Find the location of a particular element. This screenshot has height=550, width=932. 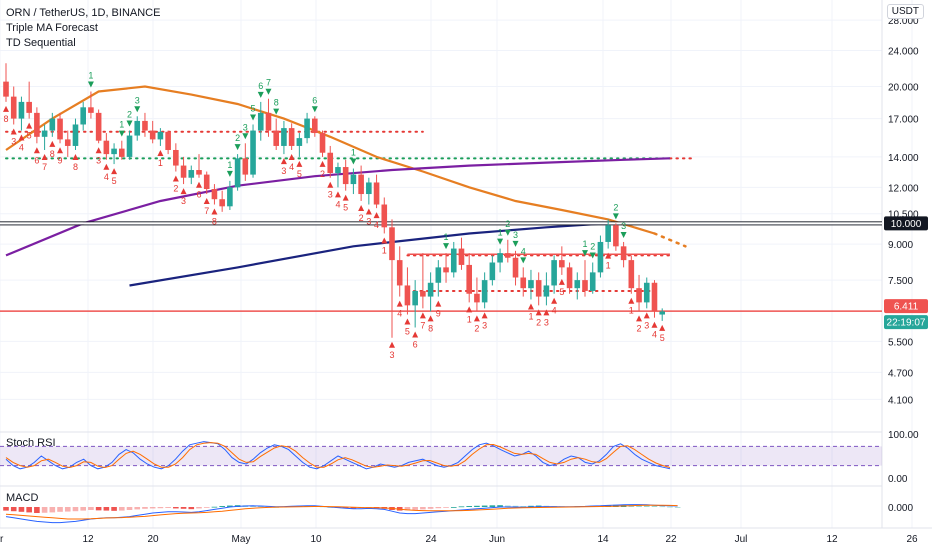

stoch-rsi-label: Stoch RSI is located at coordinates (31, 443).